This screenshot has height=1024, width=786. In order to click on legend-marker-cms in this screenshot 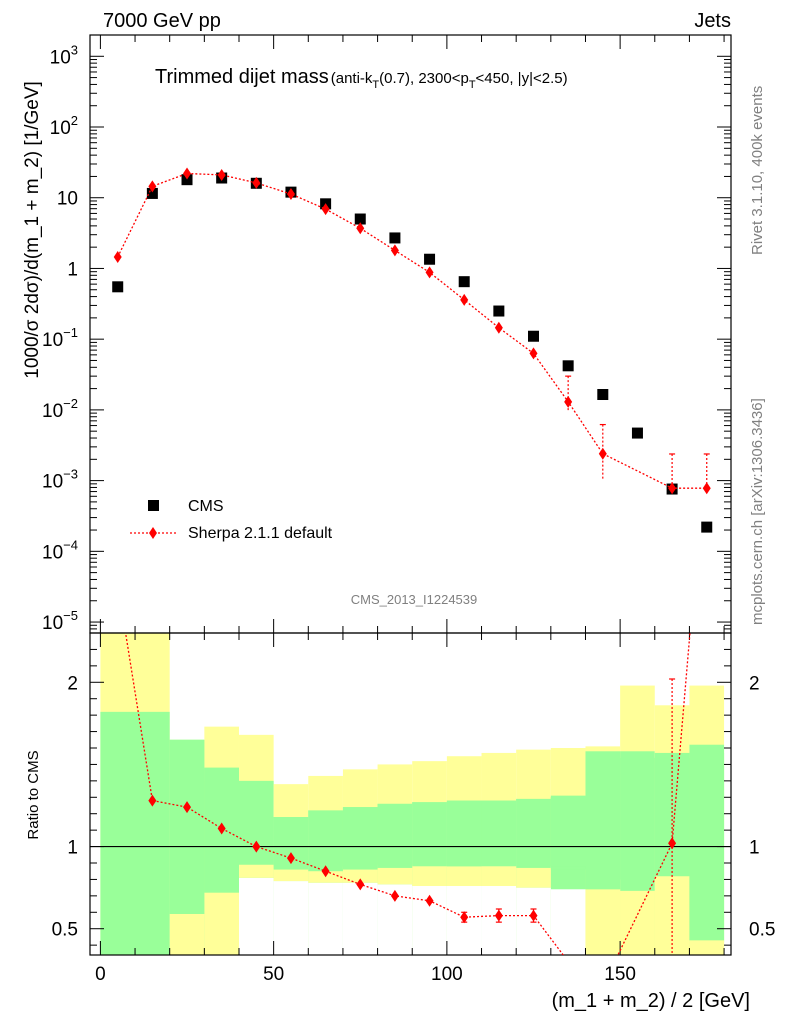, I will do `click(153, 505)`.